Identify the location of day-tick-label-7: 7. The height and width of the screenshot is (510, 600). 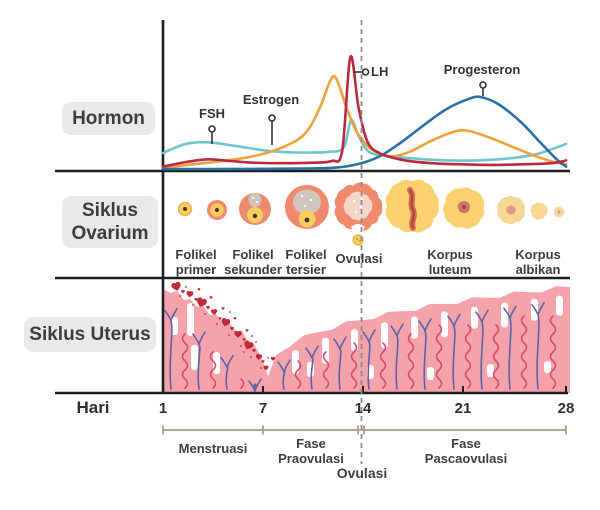
(263, 408).